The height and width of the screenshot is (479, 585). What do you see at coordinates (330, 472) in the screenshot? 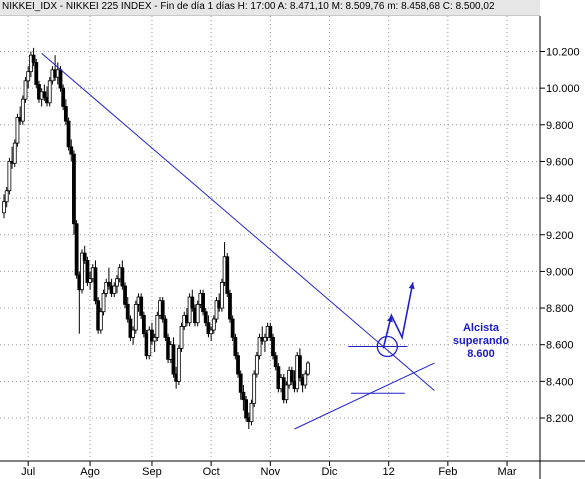
I see `x-tick-label: Dic` at bounding box center [330, 472].